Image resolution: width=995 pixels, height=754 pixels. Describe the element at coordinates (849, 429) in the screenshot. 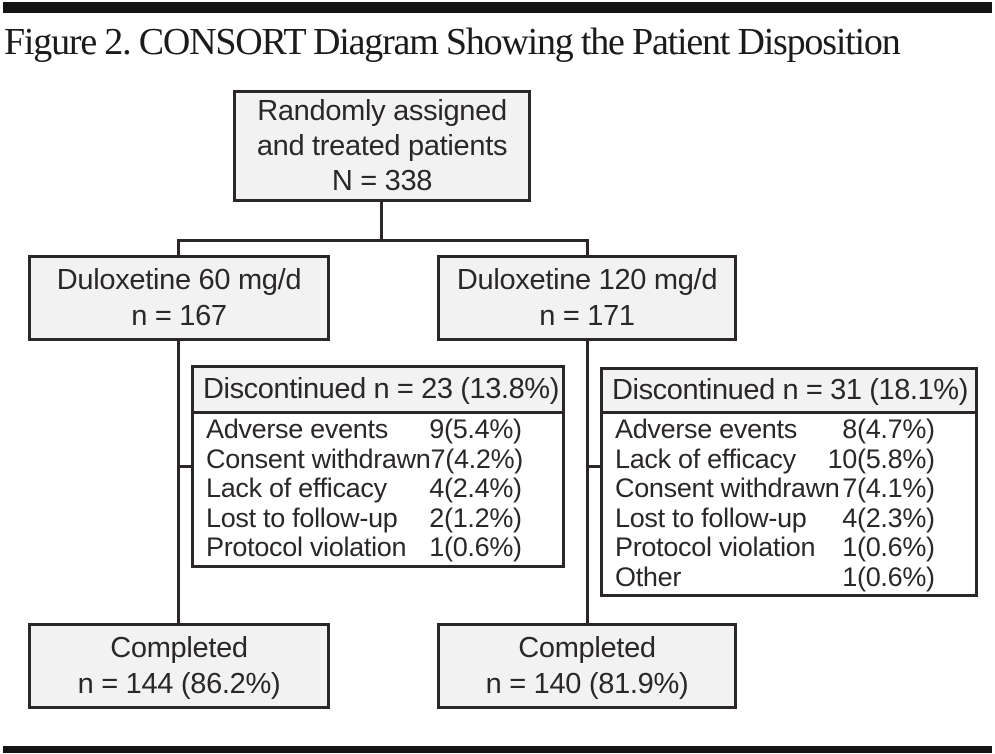

I see `reason-count: 8` at that location.